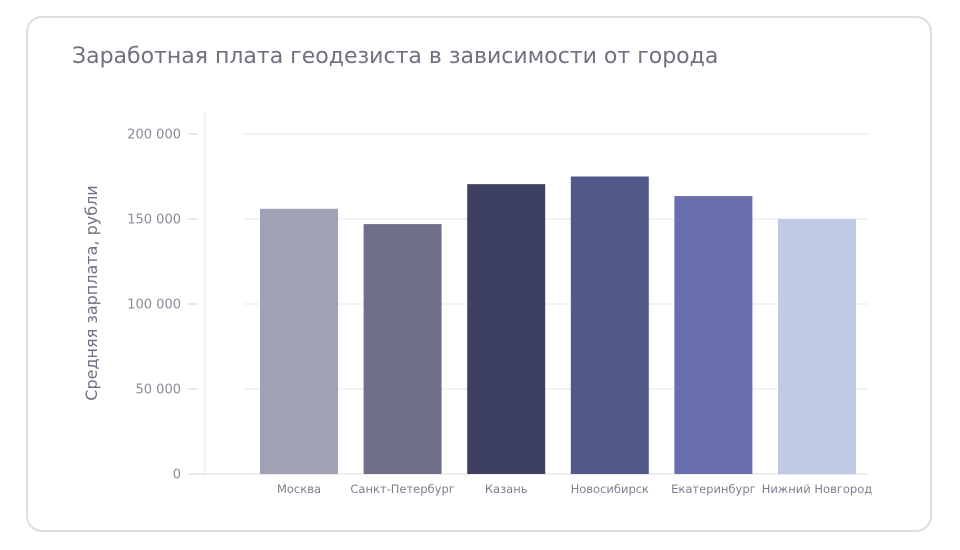 This screenshot has width=960, height=550. I want to click on y-tick-label: 0, so click(177, 475).